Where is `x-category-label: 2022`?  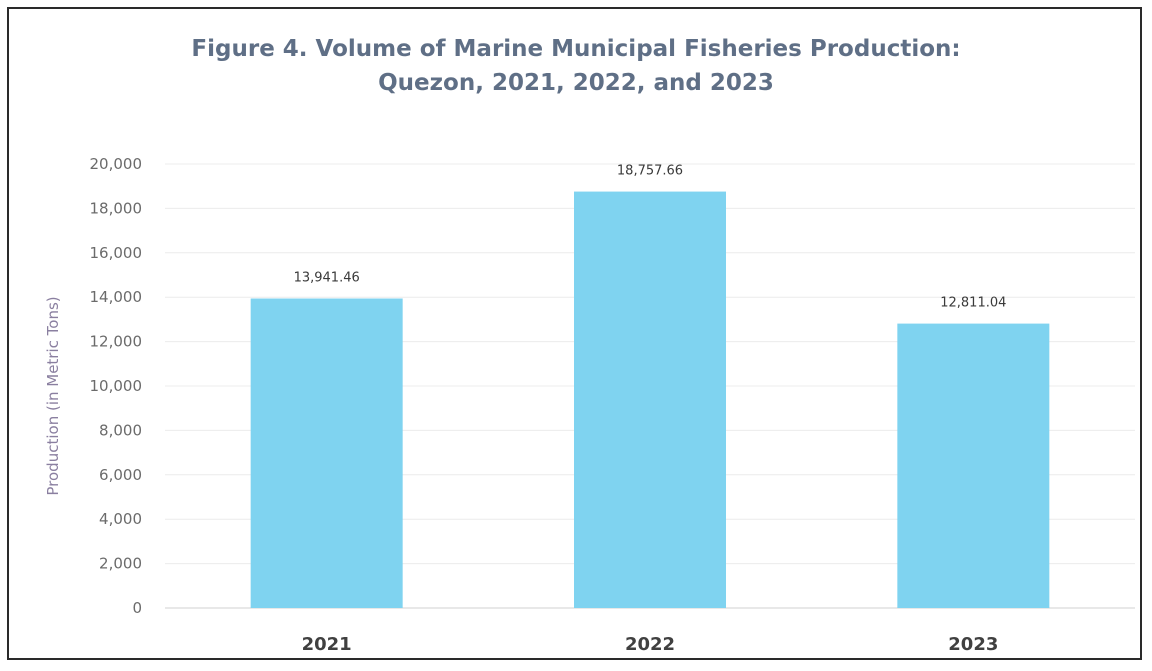 x-category-label: 2022 is located at coordinates (650, 644).